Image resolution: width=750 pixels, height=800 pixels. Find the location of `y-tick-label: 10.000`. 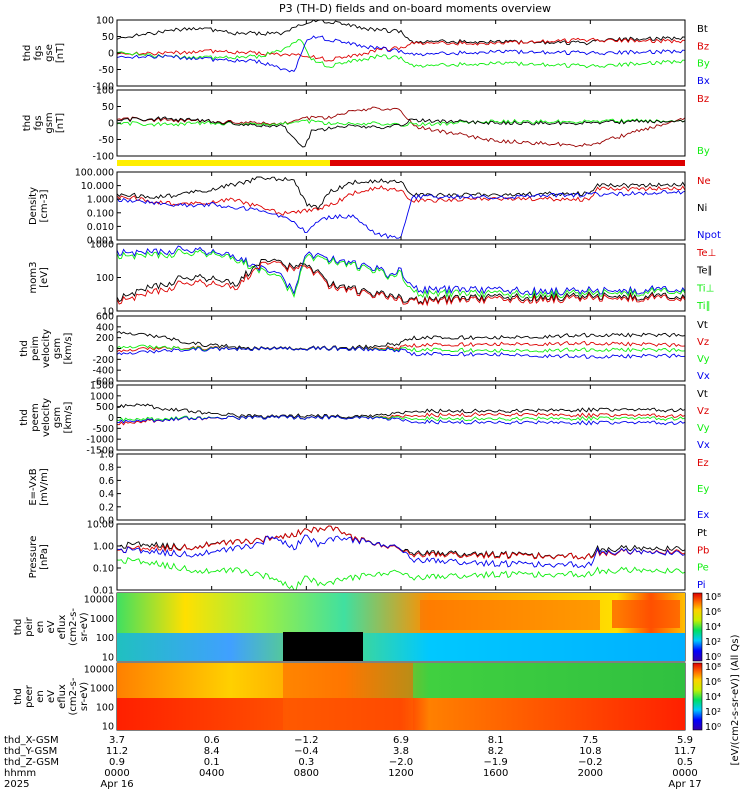

y-tick-label: 10.000 is located at coordinates (97, 186).